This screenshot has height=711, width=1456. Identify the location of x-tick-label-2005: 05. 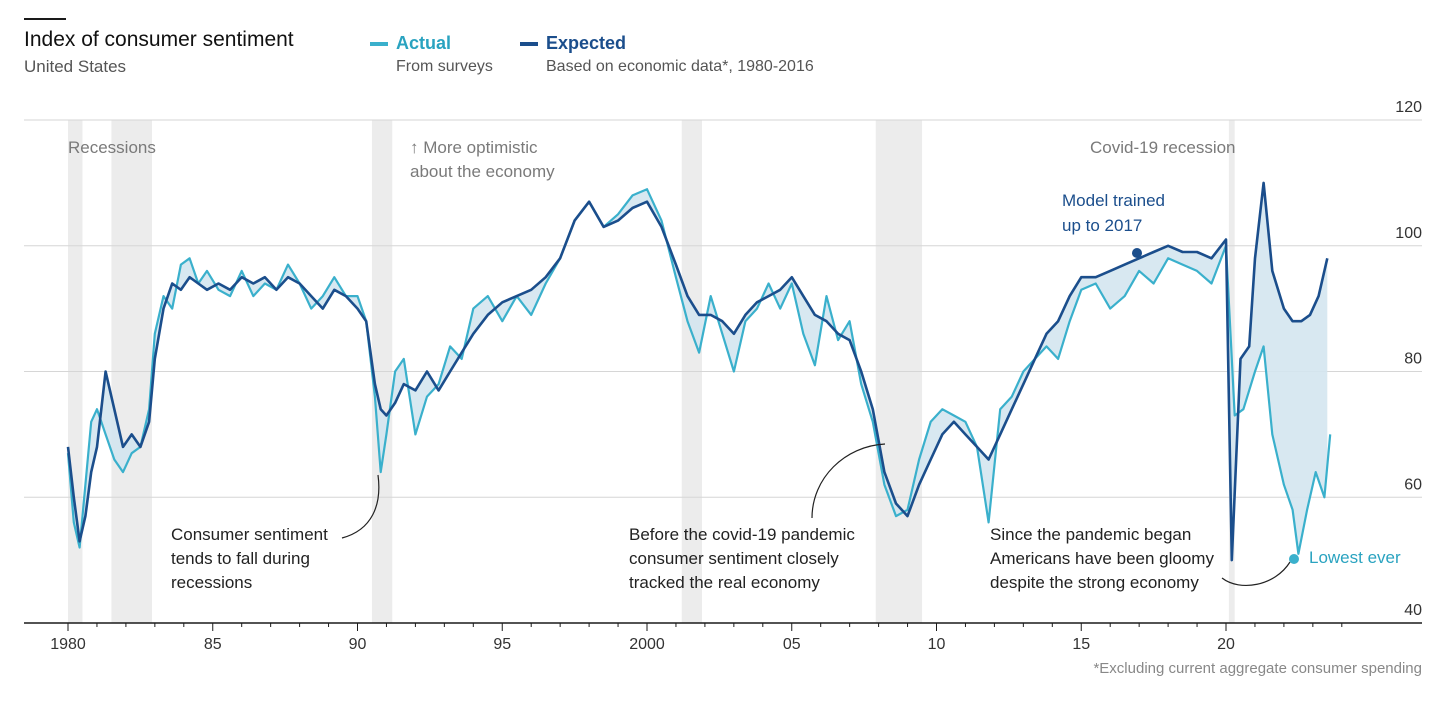
(792, 644).